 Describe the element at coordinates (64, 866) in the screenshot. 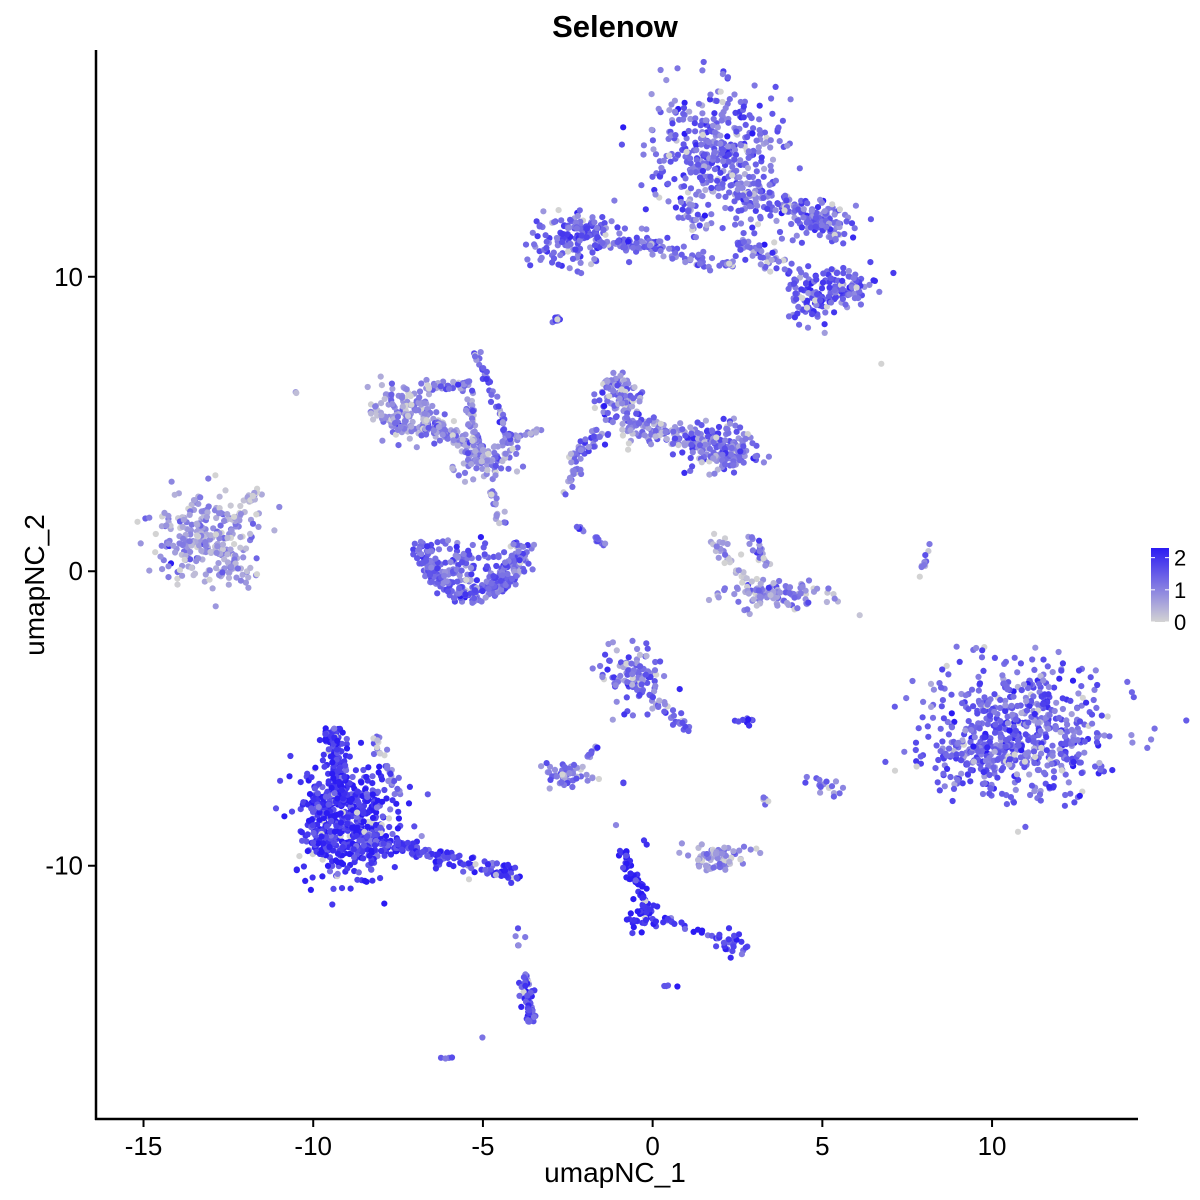

I see `y-tick-label: -10` at that location.